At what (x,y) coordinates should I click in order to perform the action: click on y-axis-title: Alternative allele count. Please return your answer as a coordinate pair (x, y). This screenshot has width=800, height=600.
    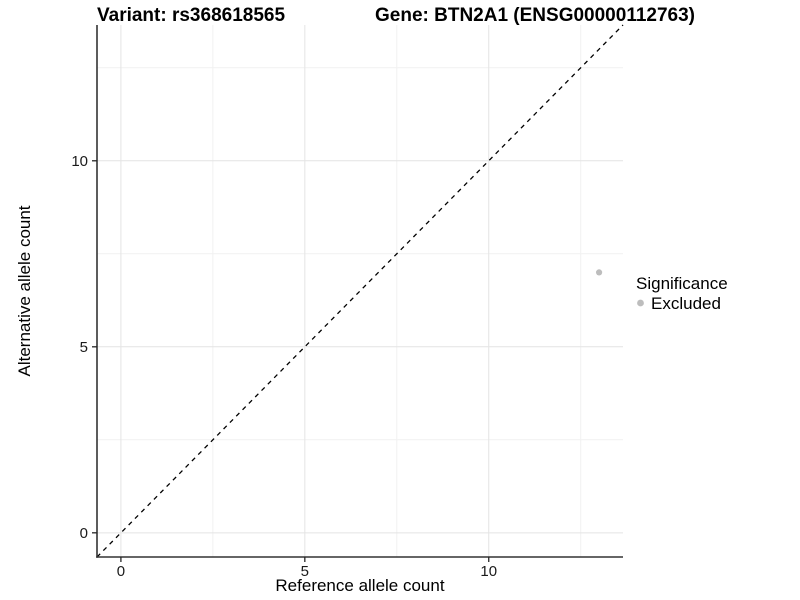
    Looking at the image, I should click on (24, 290).